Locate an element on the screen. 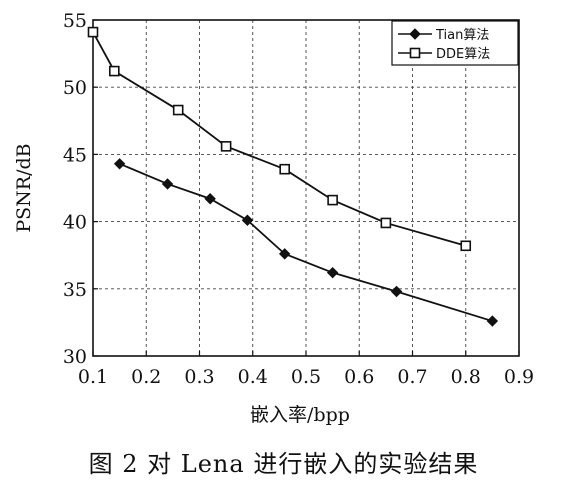 The height and width of the screenshot is (489, 567). y-tick-label: 45 is located at coordinates (75, 155).